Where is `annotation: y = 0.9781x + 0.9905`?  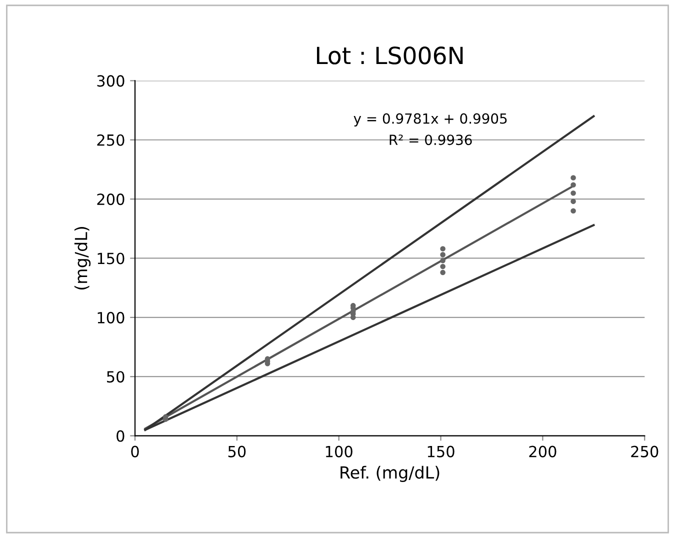 annotation: y = 0.9781x + 0.9905 is located at coordinates (430, 119).